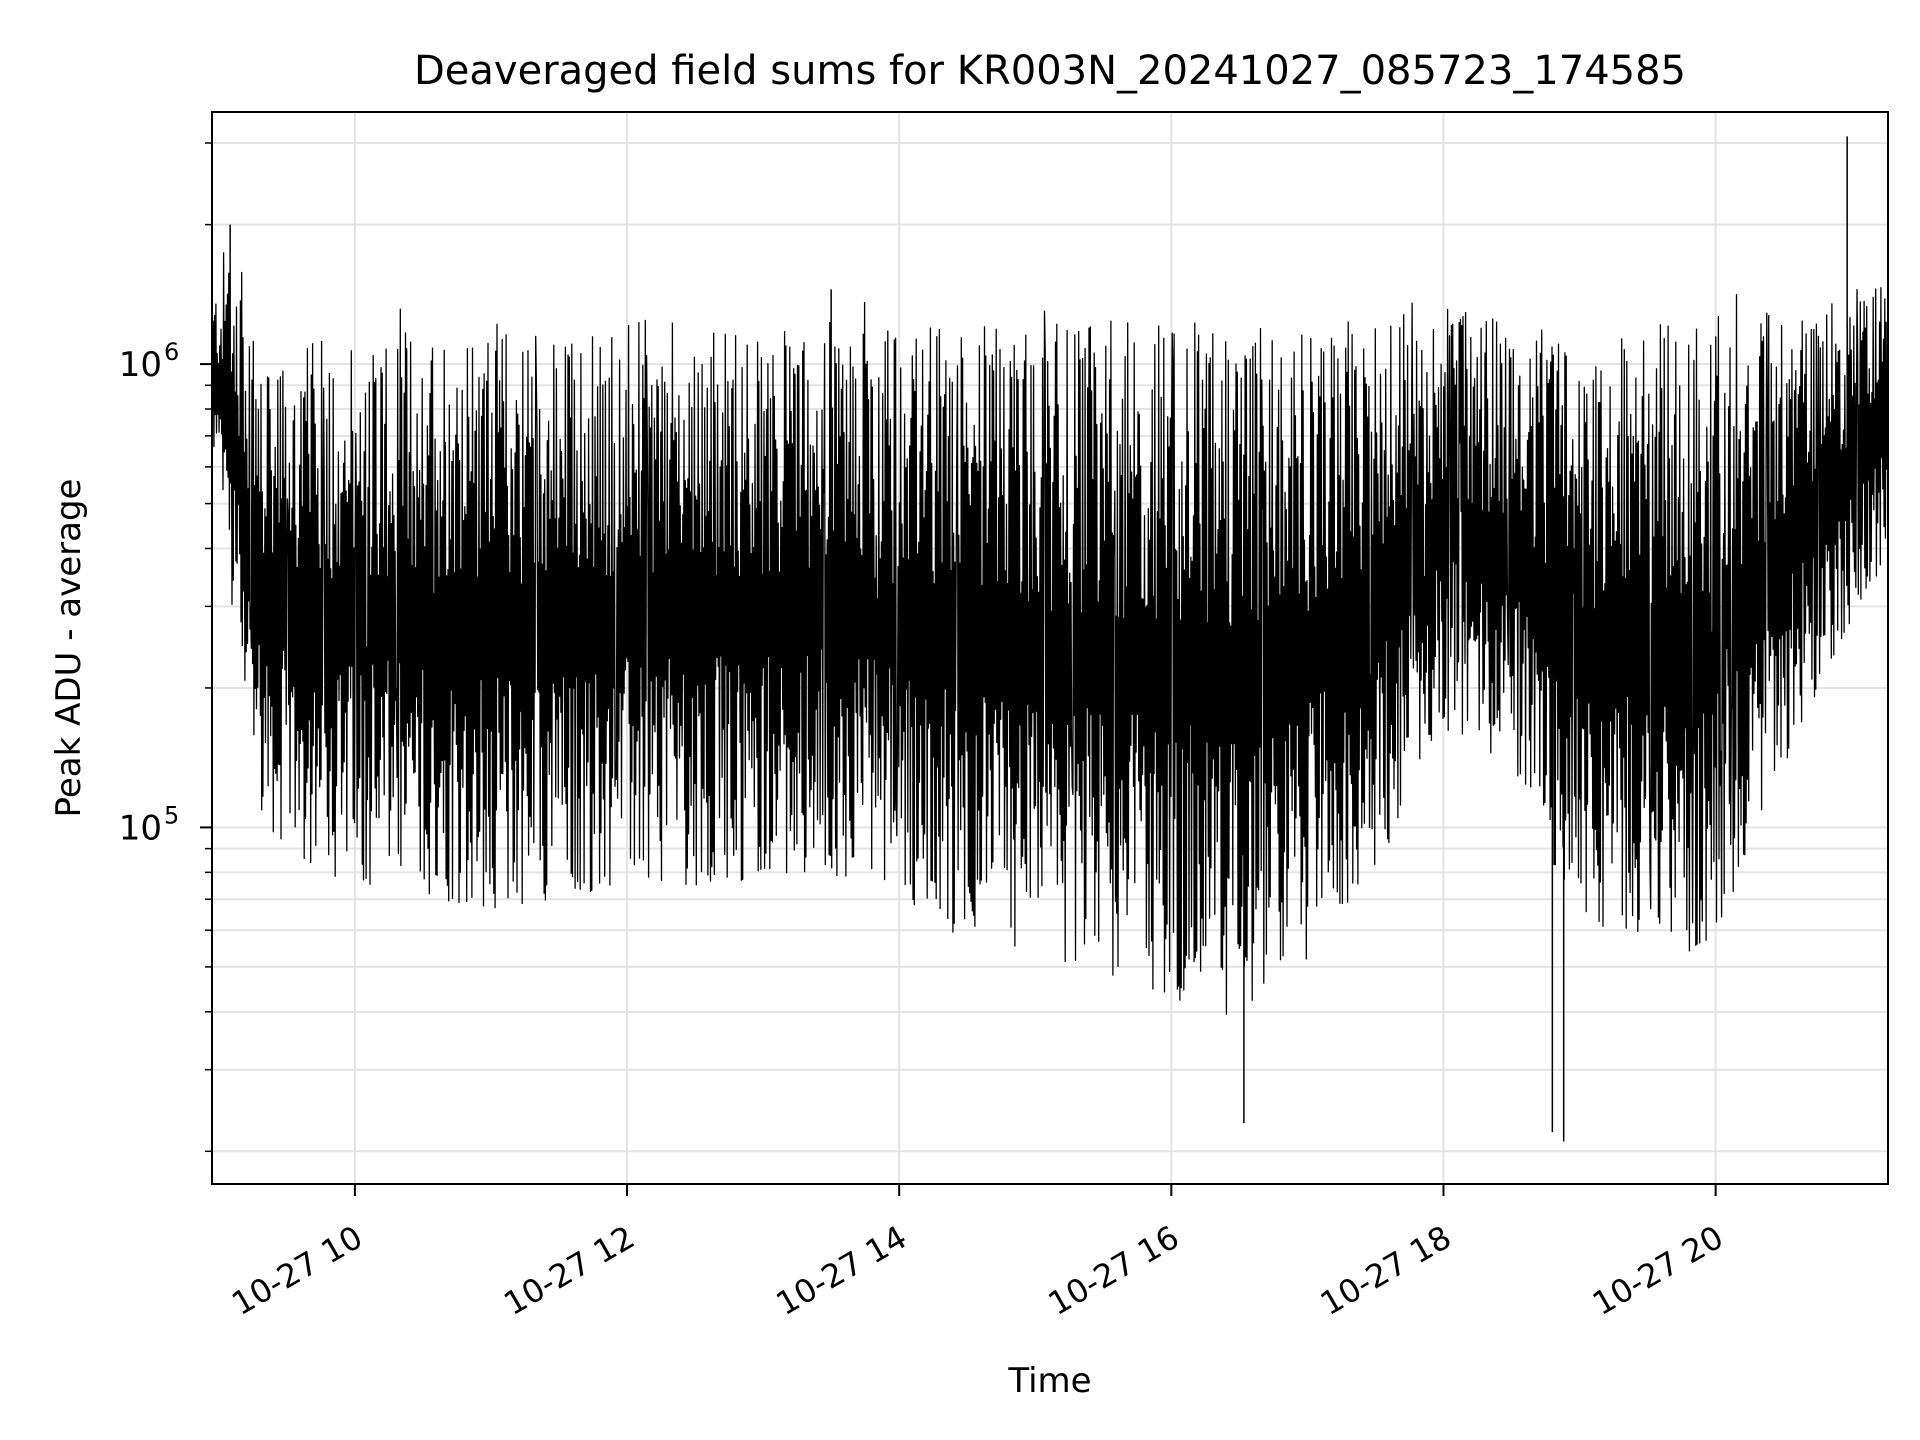  Describe the element at coordinates (1049, 1381) in the screenshot. I see `x-axis-label: Time` at that location.